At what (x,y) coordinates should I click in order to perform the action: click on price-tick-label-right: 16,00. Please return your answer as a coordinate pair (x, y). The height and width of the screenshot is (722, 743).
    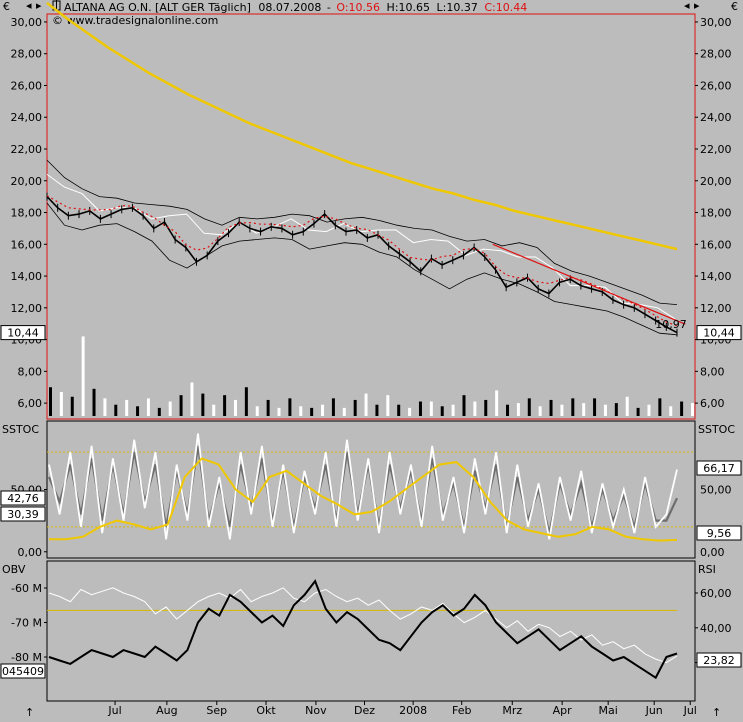
    Looking at the image, I should click on (716, 244).